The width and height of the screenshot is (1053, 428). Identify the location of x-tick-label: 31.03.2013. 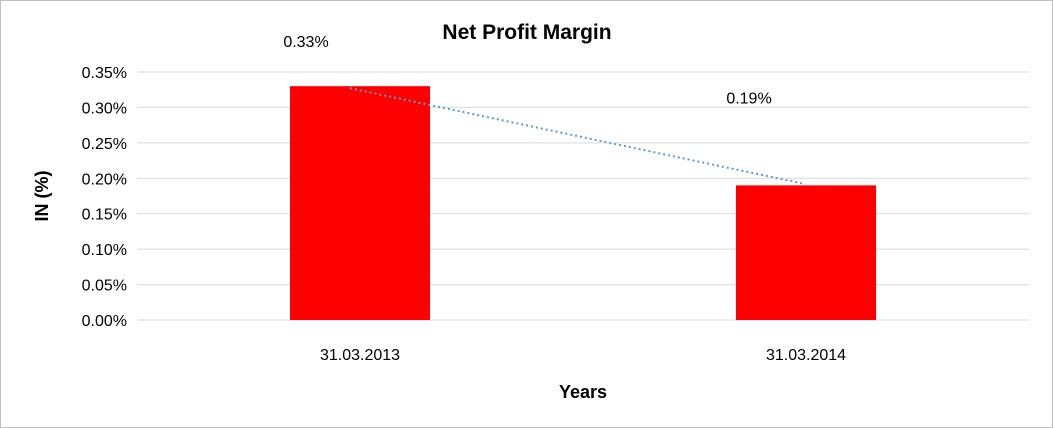
(360, 355).